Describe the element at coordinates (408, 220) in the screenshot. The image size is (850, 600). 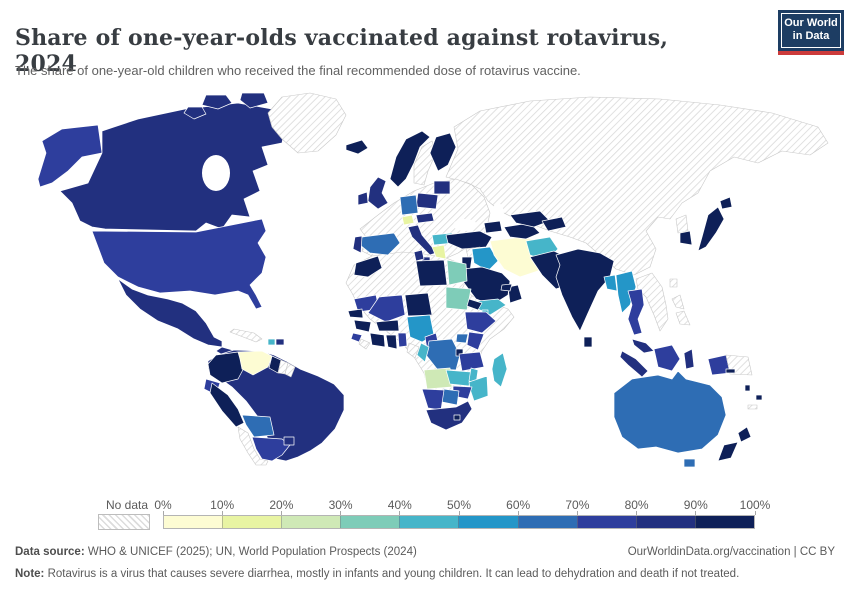
I see `country-switzerland` at that location.